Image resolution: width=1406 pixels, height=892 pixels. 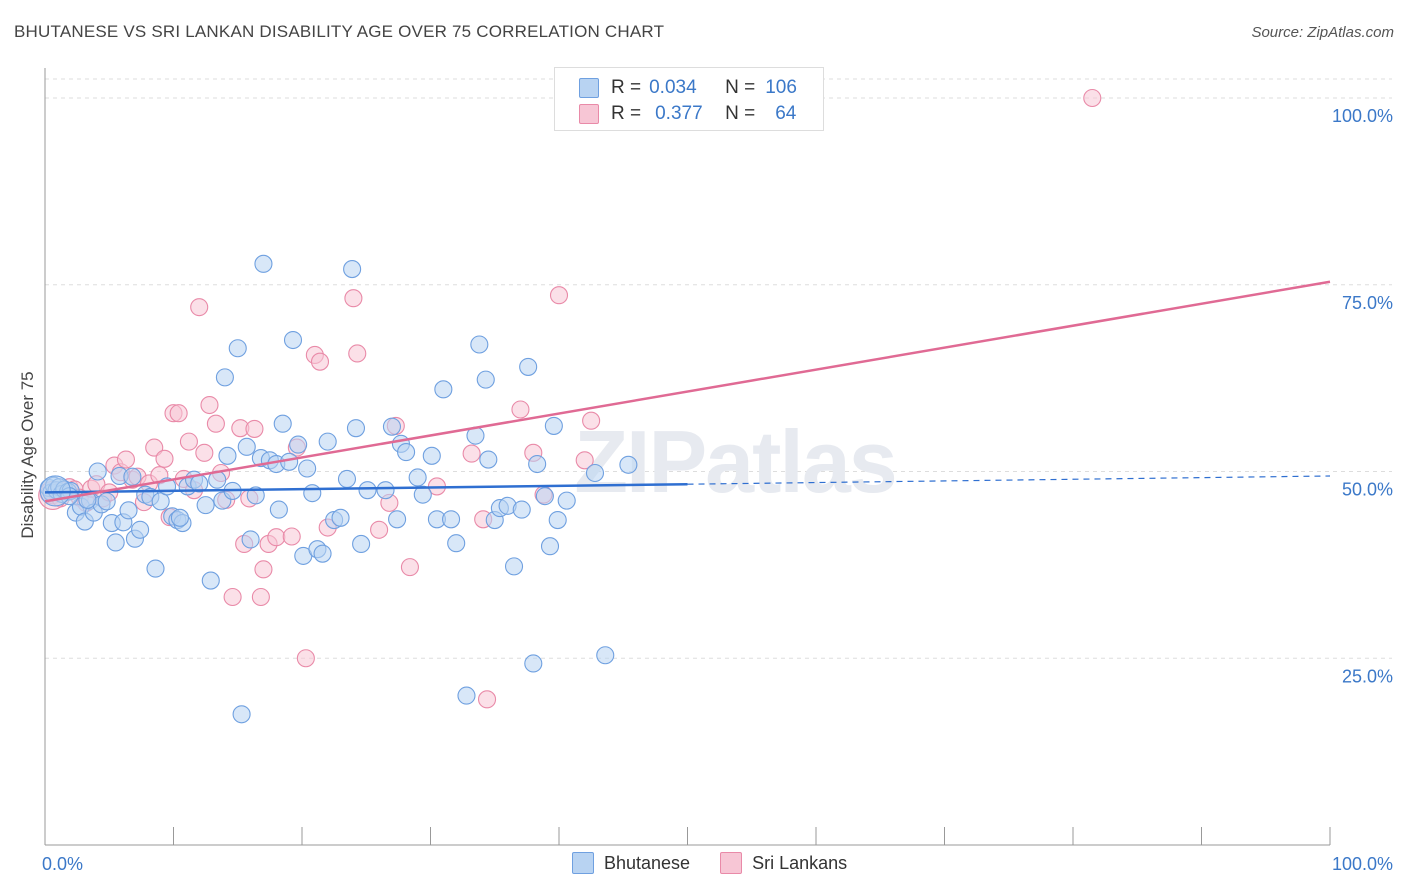 I want to click on legend-row-bhutanese: R = 0.034 N = 106, so click(x=688, y=88).